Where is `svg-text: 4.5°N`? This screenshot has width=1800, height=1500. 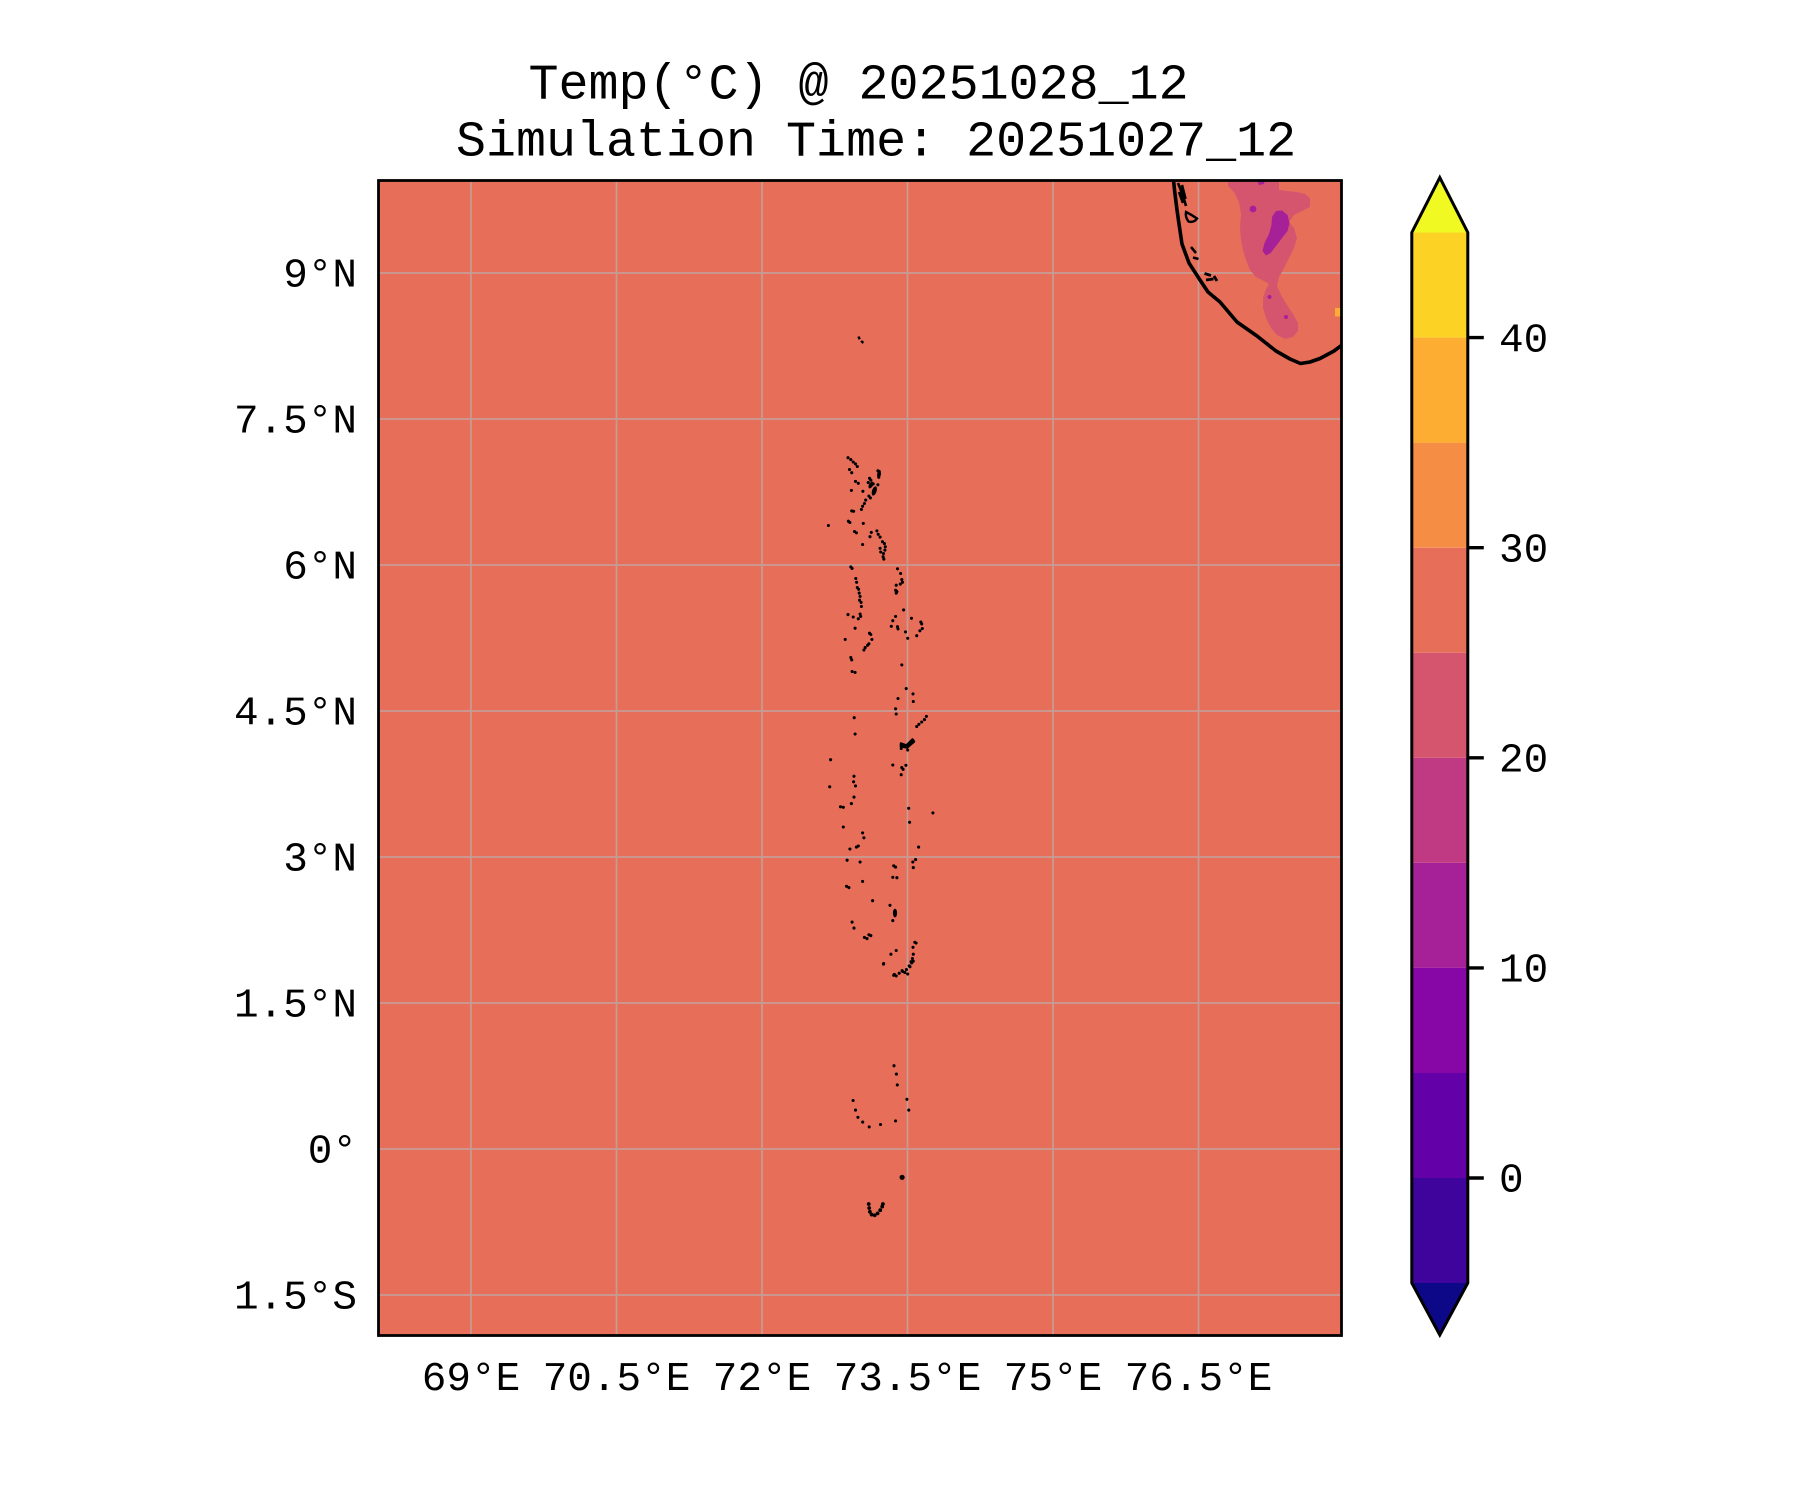
svg-text: 4.5°N is located at coordinates (295, 715).